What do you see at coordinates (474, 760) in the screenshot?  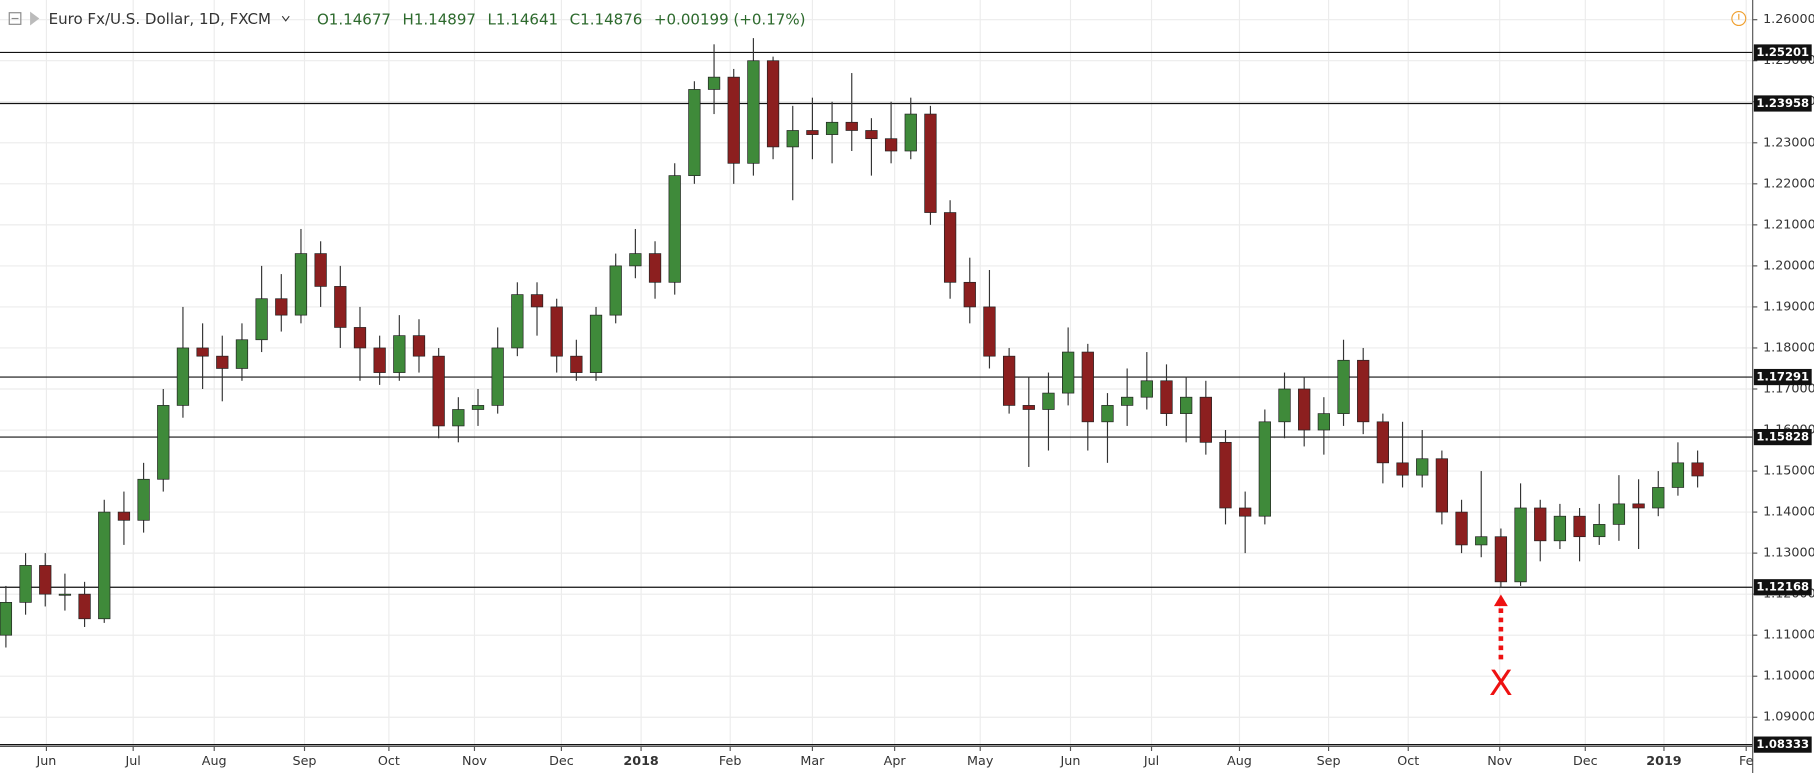 I see `x-tick-label: Nov` at bounding box center [474, 760].